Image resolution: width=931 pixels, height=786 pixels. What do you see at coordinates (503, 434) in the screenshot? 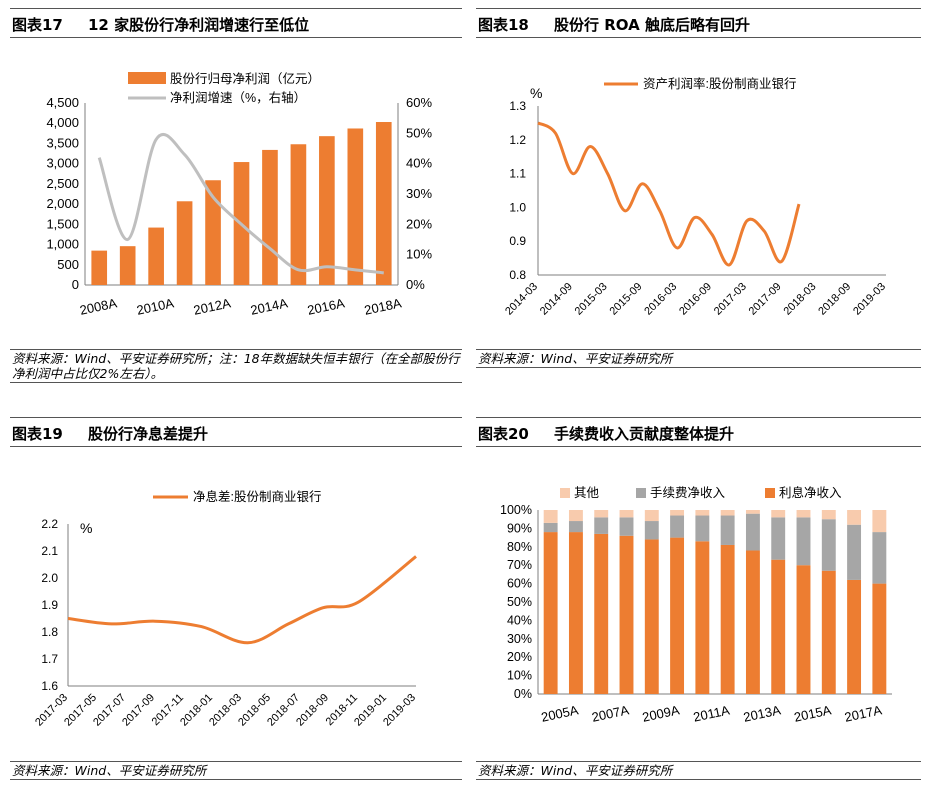
I see `figure-label: 图表20` at bounding box center [503, 434].